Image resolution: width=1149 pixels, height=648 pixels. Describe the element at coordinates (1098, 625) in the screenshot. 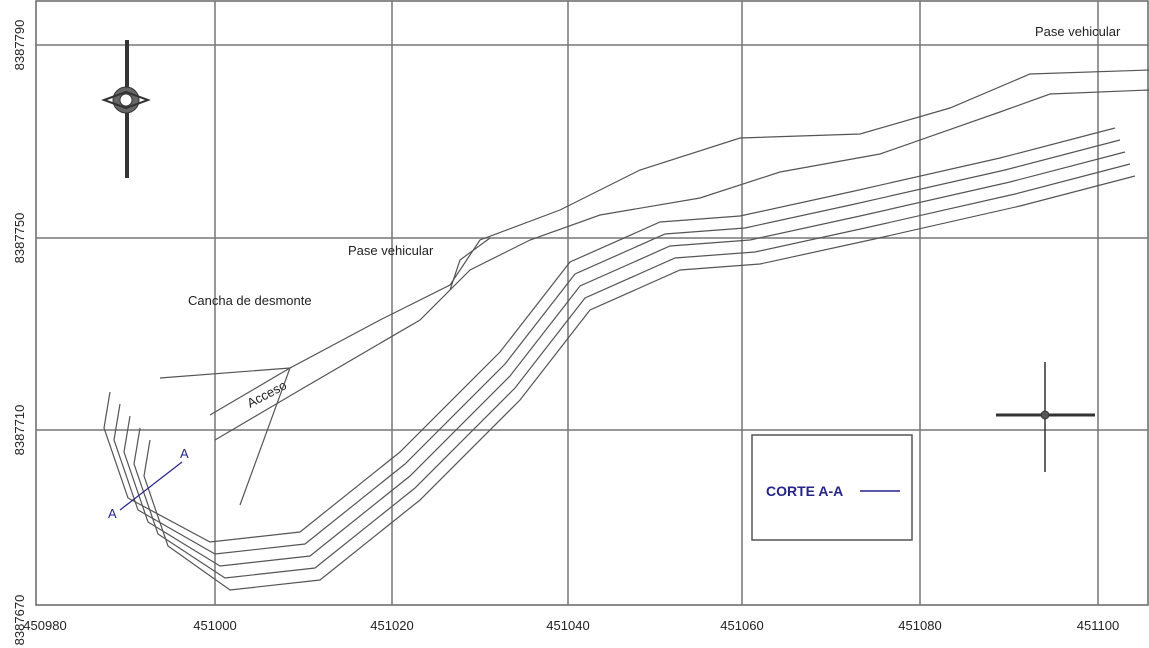

I see `x-tick-label: 451100` at that location.